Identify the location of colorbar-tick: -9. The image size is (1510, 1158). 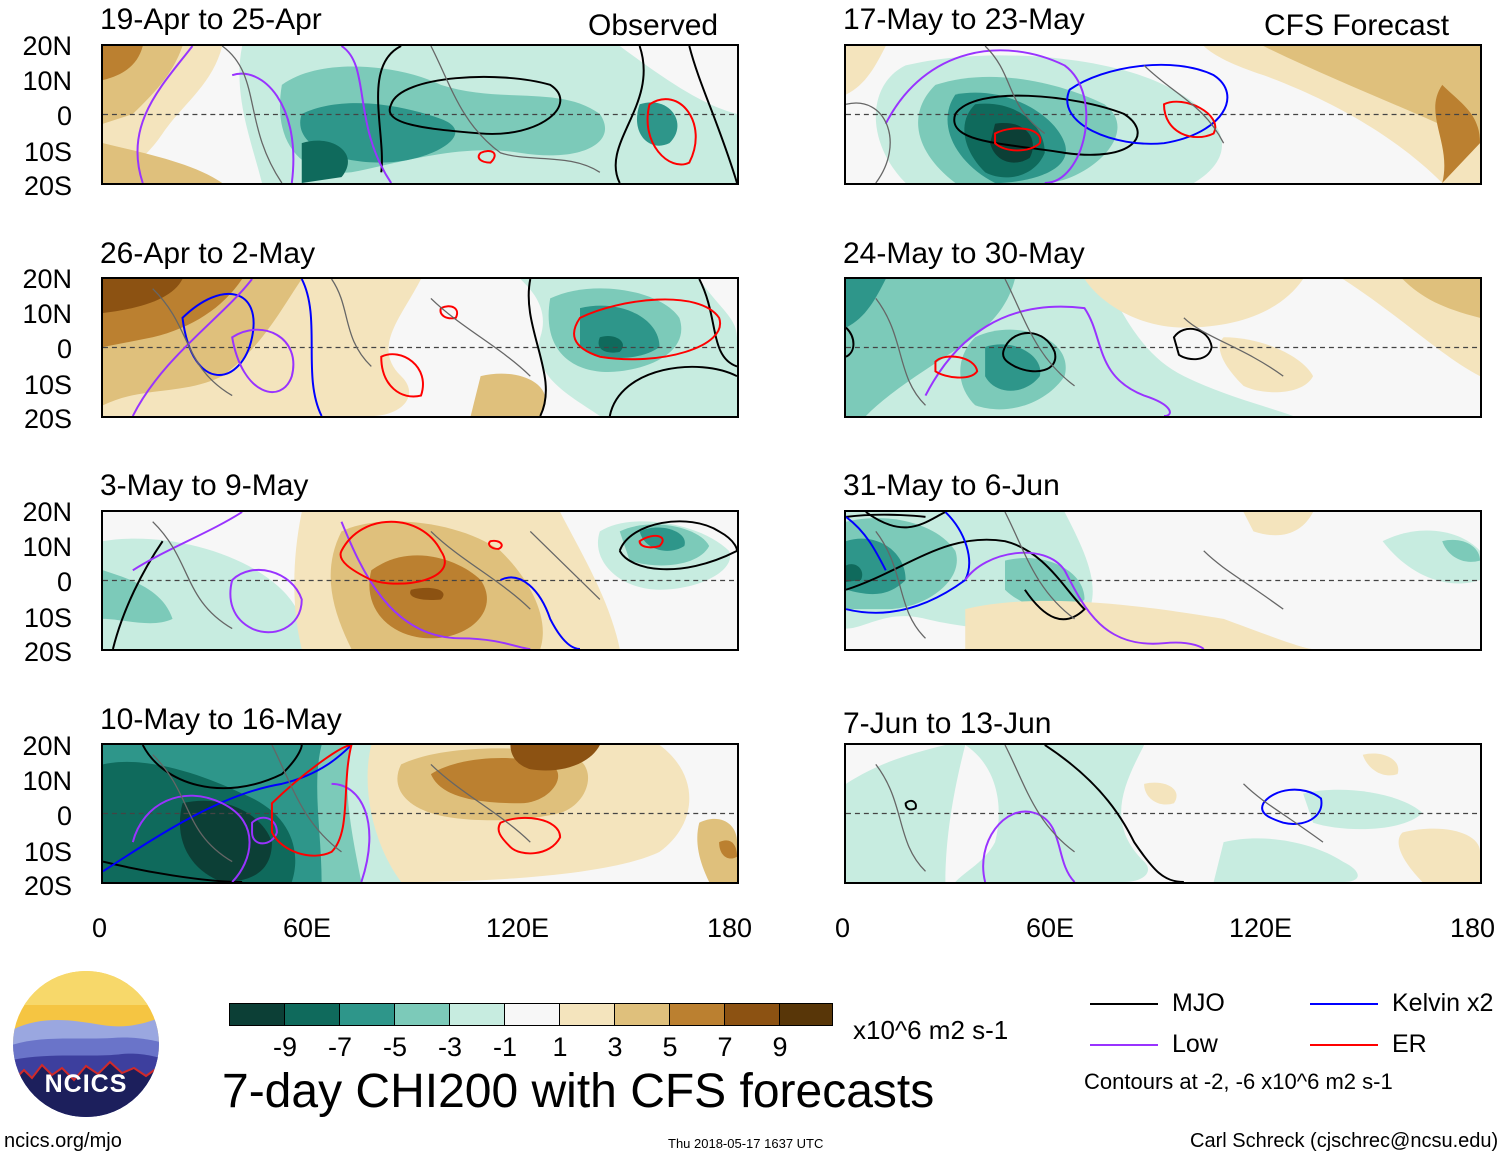
(284, 1047).